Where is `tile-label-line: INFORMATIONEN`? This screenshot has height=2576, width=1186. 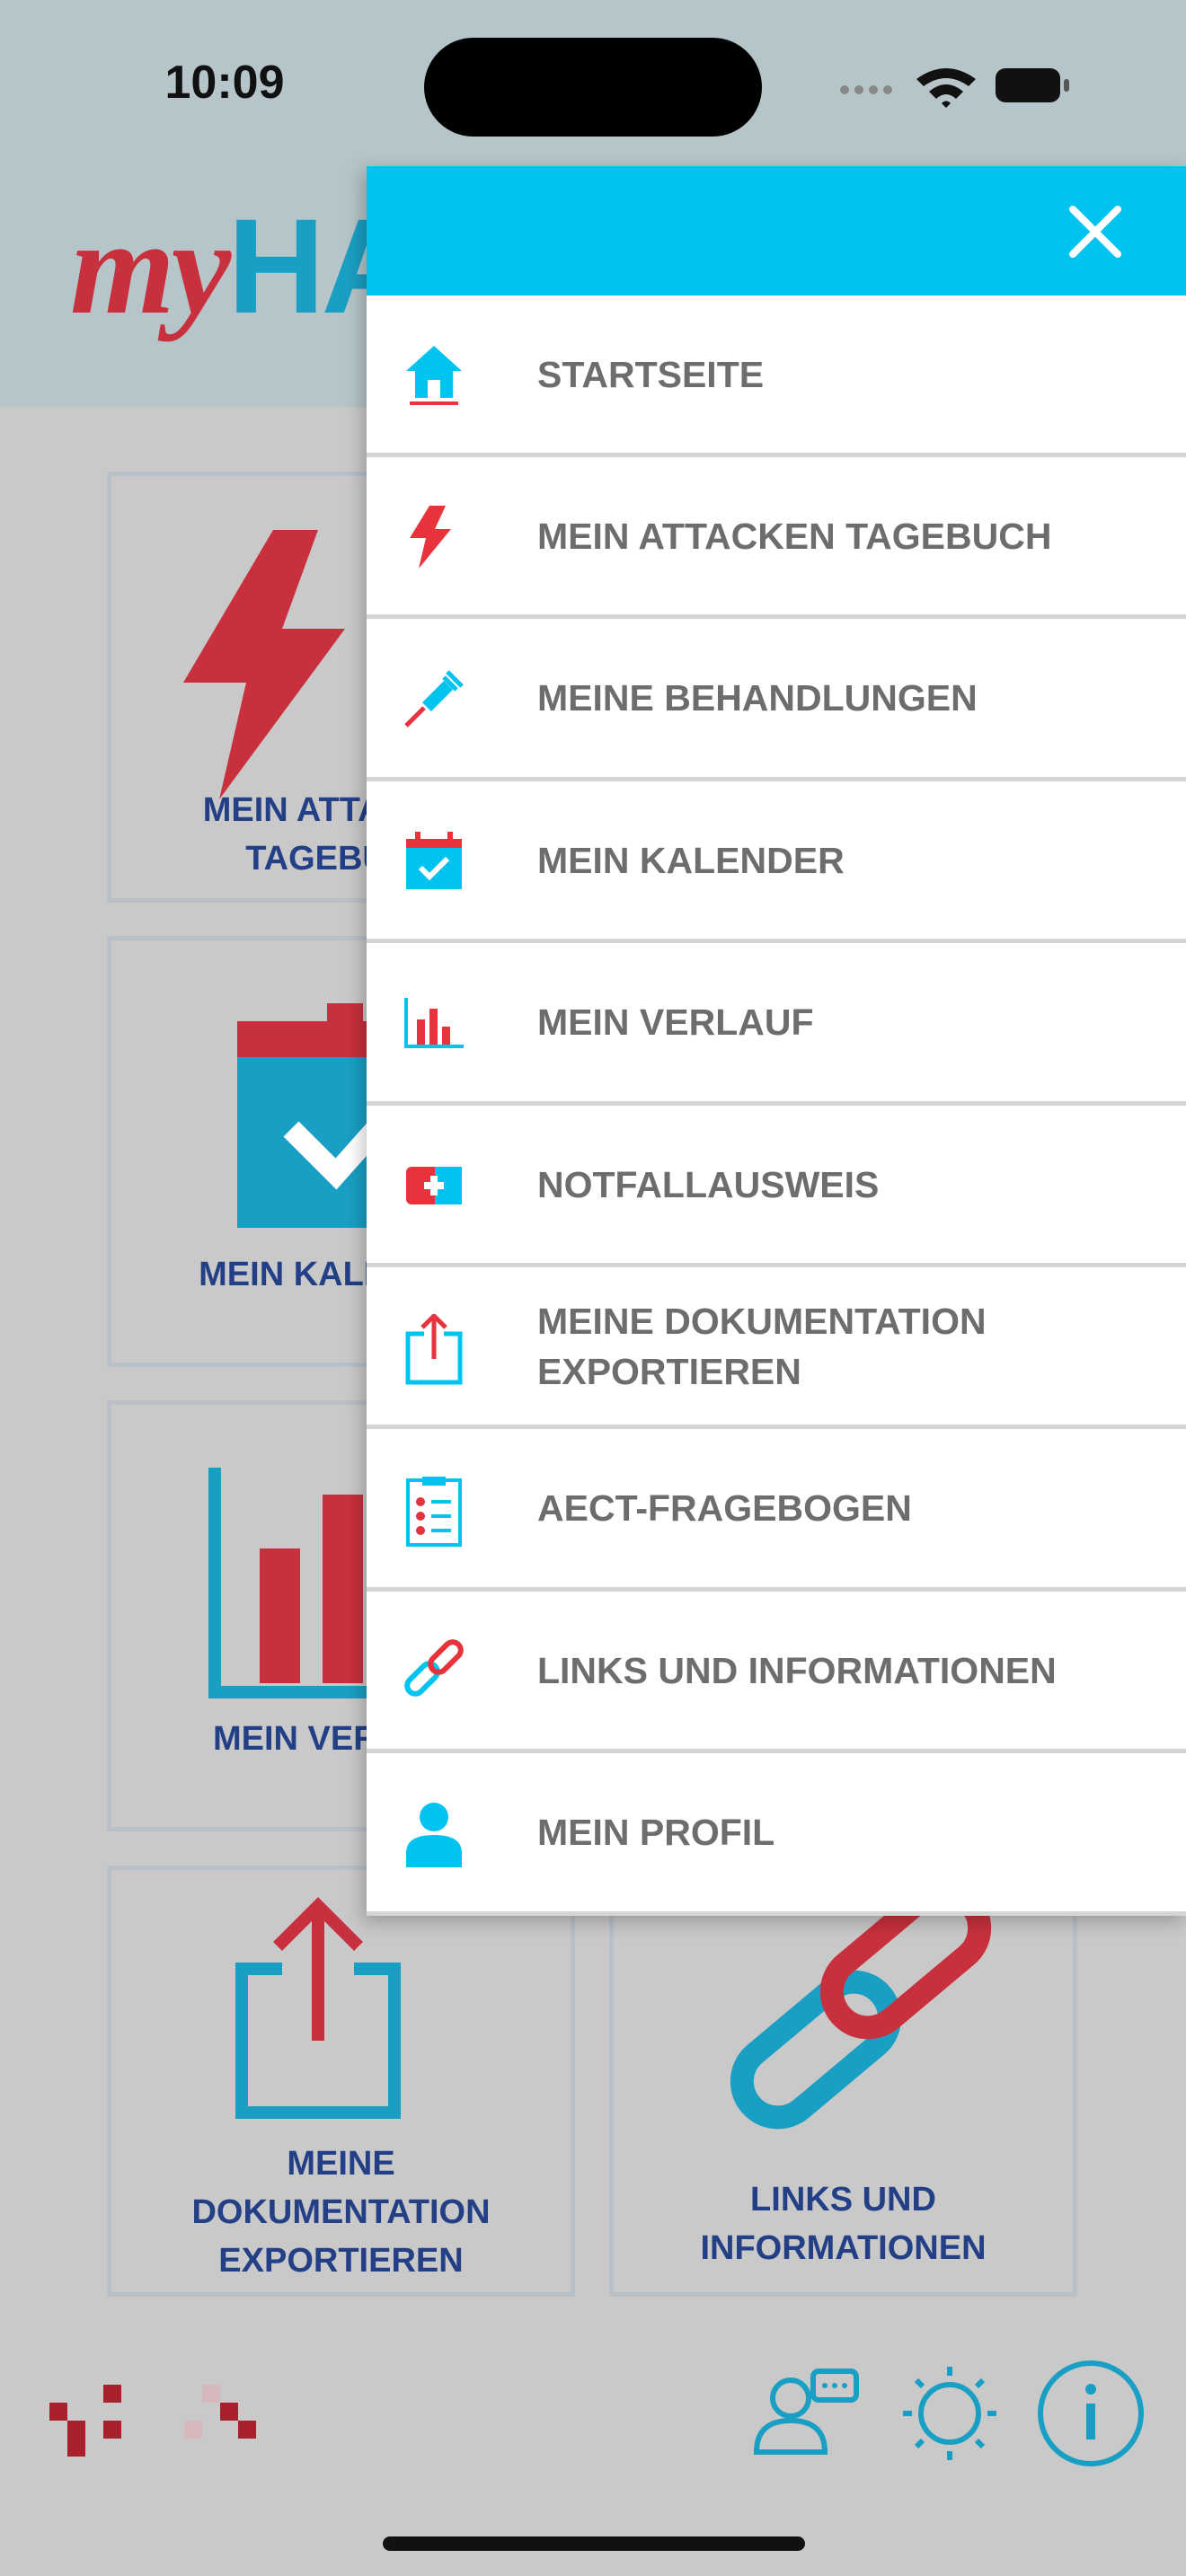 tile-label-line: INFORMATIONEN is located at coordinates (843, 2248).